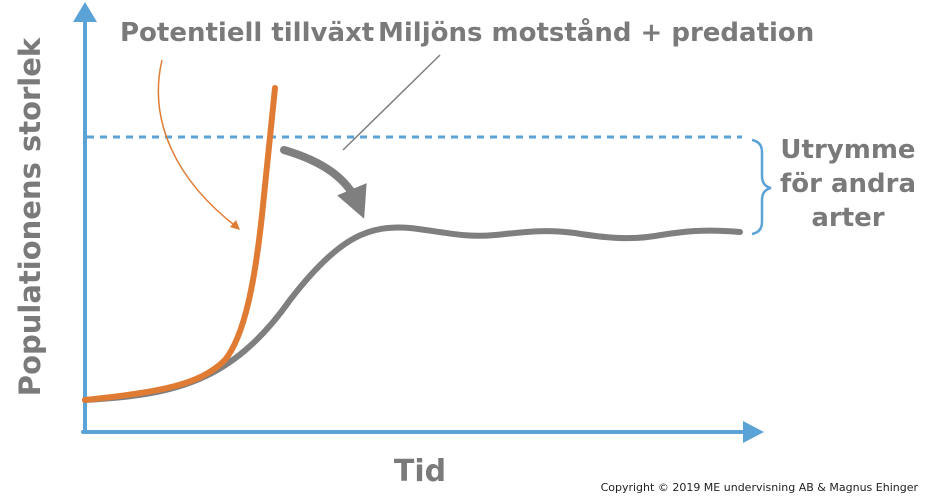 The width and height of the screenshot is (926, 499). Describe the element at coordinates (323, 182) in the screenshot. I see `resistance-arrow` at that location.